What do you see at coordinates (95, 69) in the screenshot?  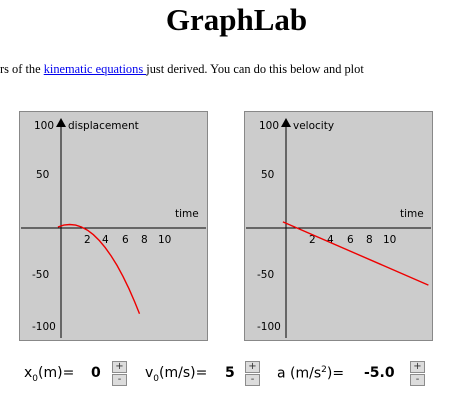 I see `kinematic-equations-link: kinematic equations` at bounding box center [95, 69].